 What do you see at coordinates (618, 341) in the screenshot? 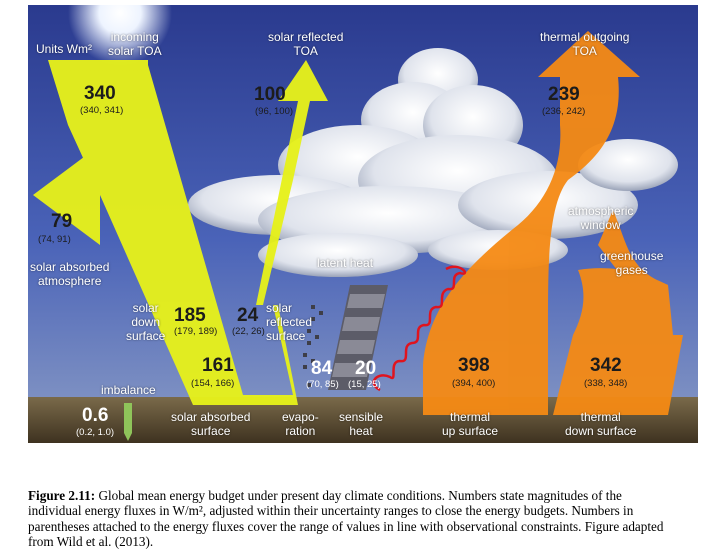
I see `thermal-down-surface-arrow` at bounding box center [618, 341].